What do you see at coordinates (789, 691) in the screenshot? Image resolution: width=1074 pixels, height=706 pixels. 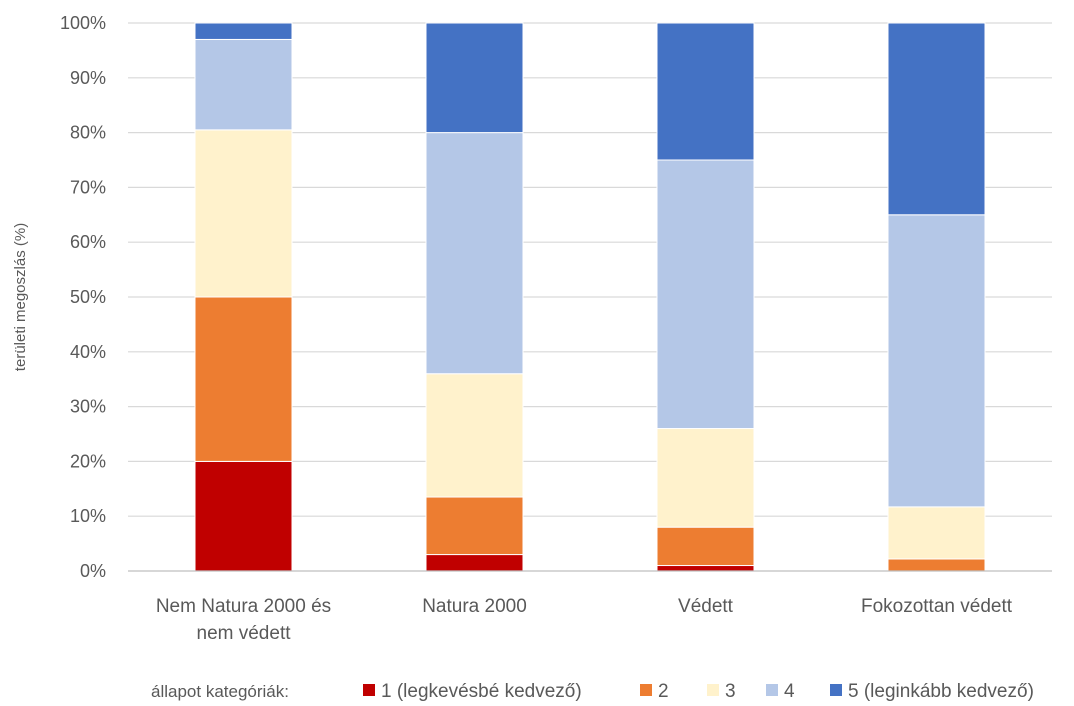 I see `legend-label: 4` at bounding box center [789, 691].